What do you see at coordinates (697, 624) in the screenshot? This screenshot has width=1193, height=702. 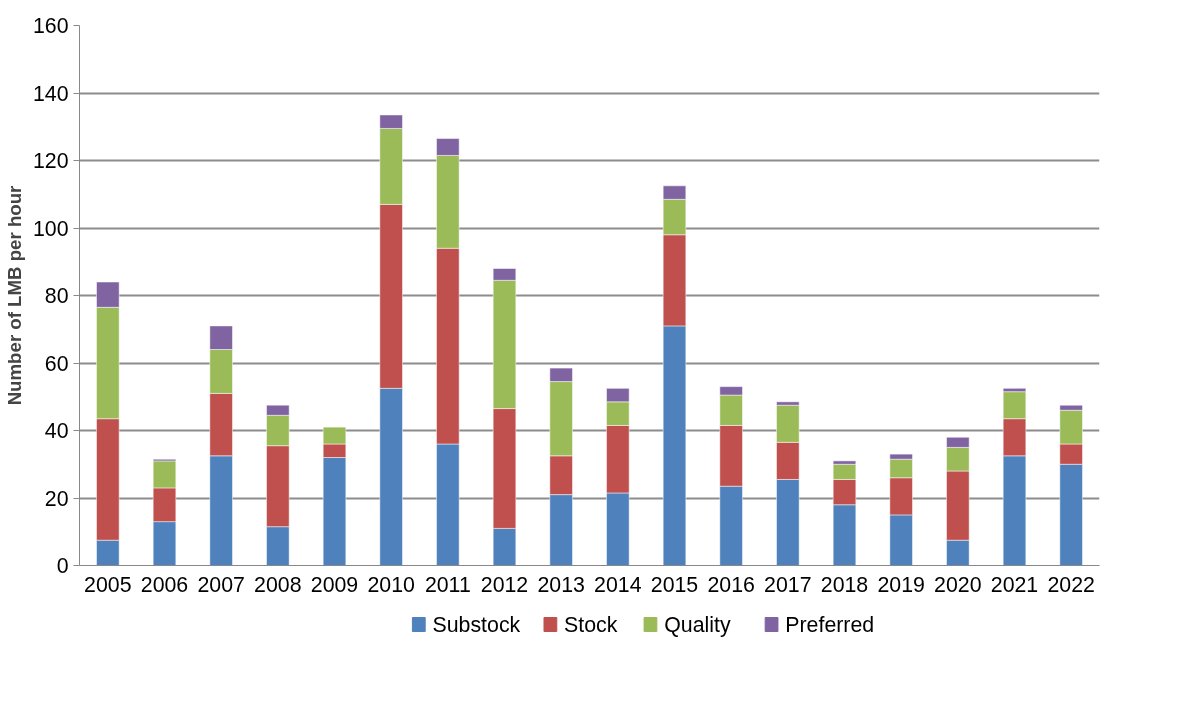 I see `legend-label: Quality` at bounding box center [697, 624].